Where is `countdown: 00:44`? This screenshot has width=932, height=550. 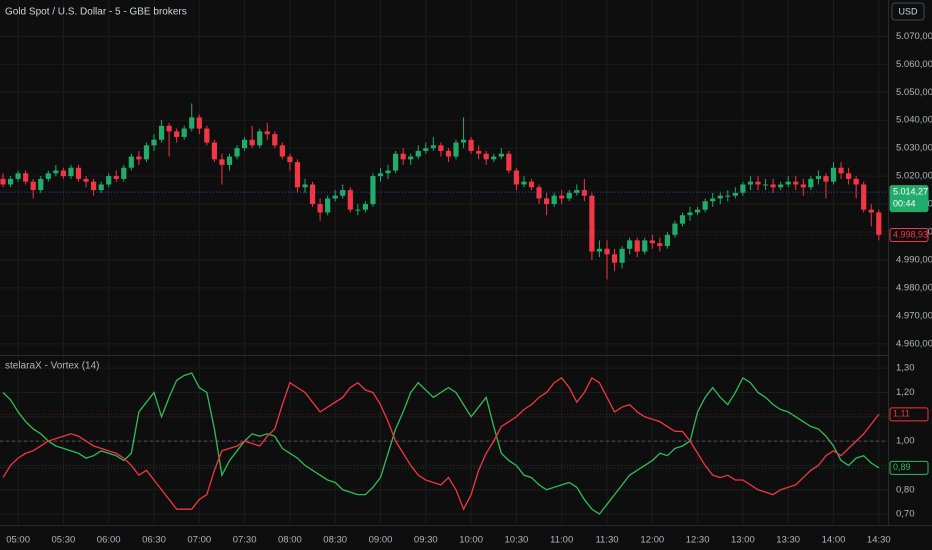 countdown: 00:44 is located at coordinates (904, 203).